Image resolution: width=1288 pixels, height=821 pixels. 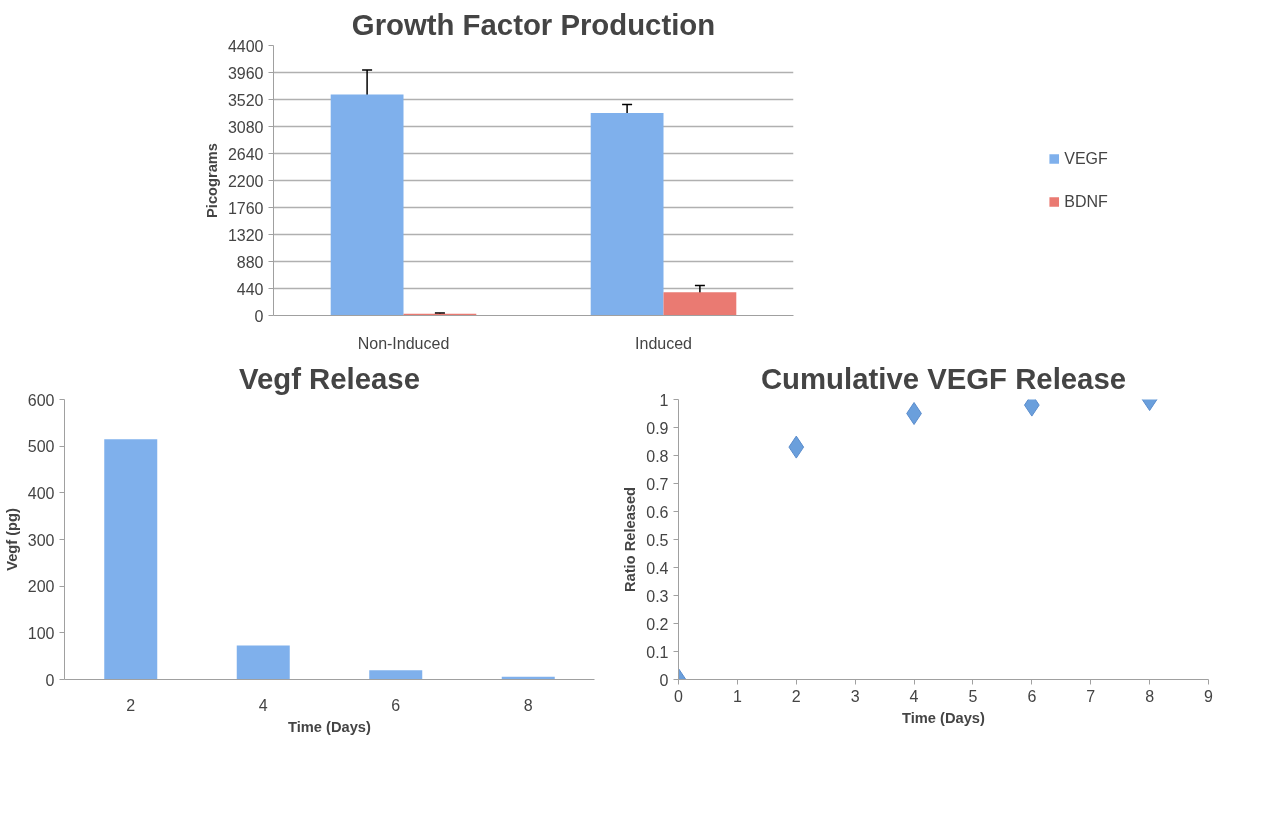 I want to click on x-tick-label: Induced, so click(x=663, y=343).